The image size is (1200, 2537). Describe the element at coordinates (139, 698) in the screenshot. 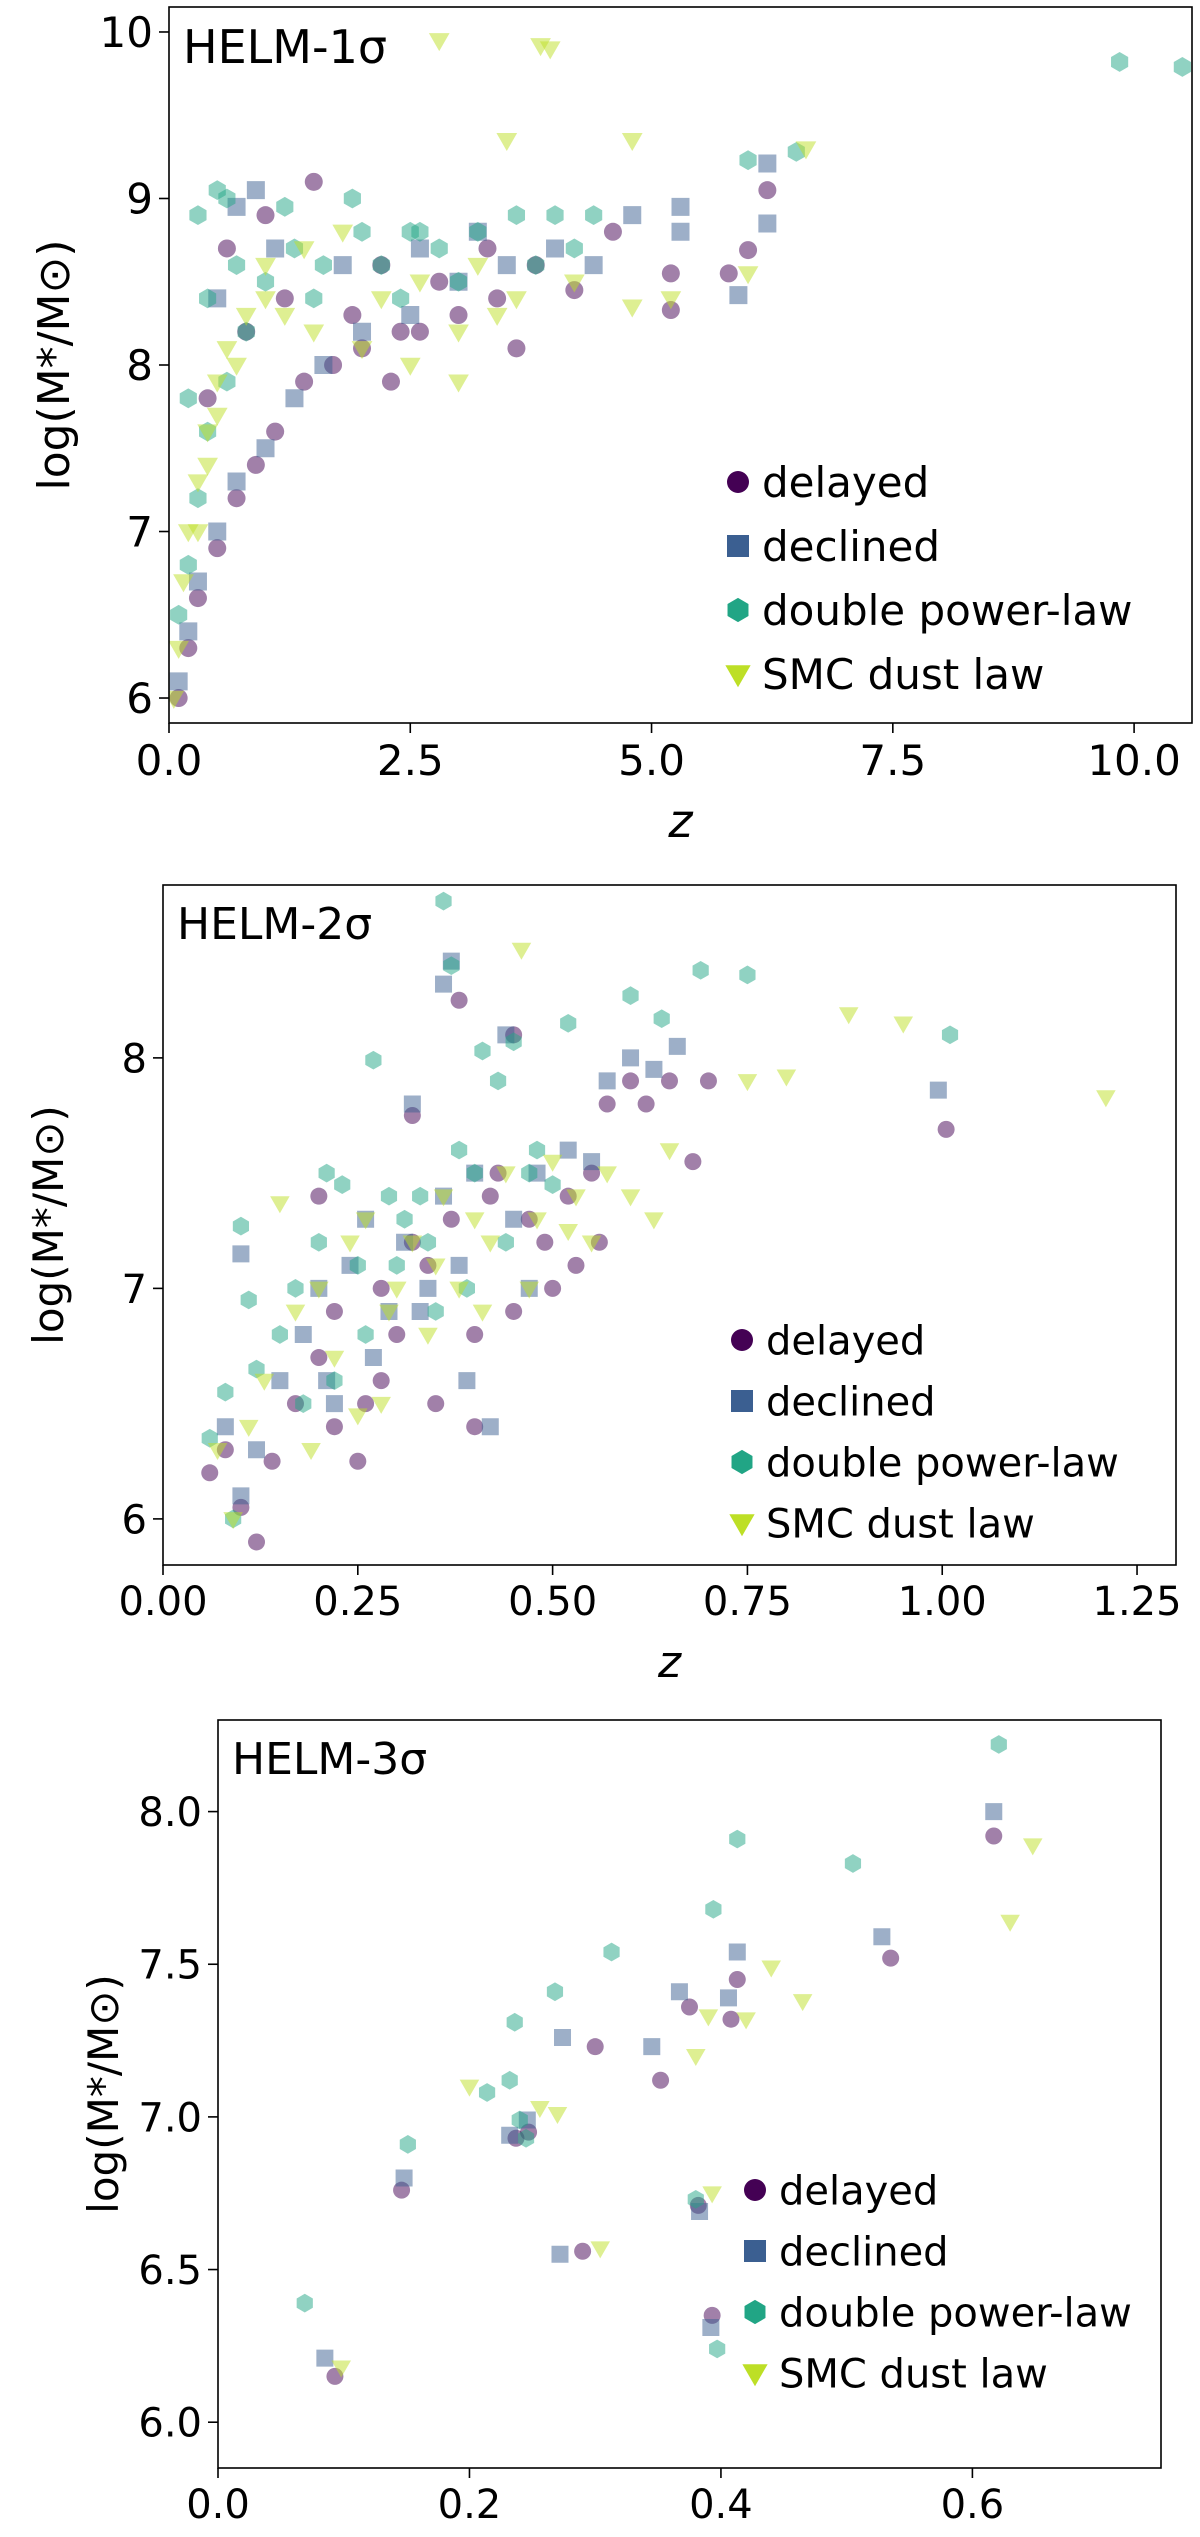

I see `y-tick-label: 6` at that location.